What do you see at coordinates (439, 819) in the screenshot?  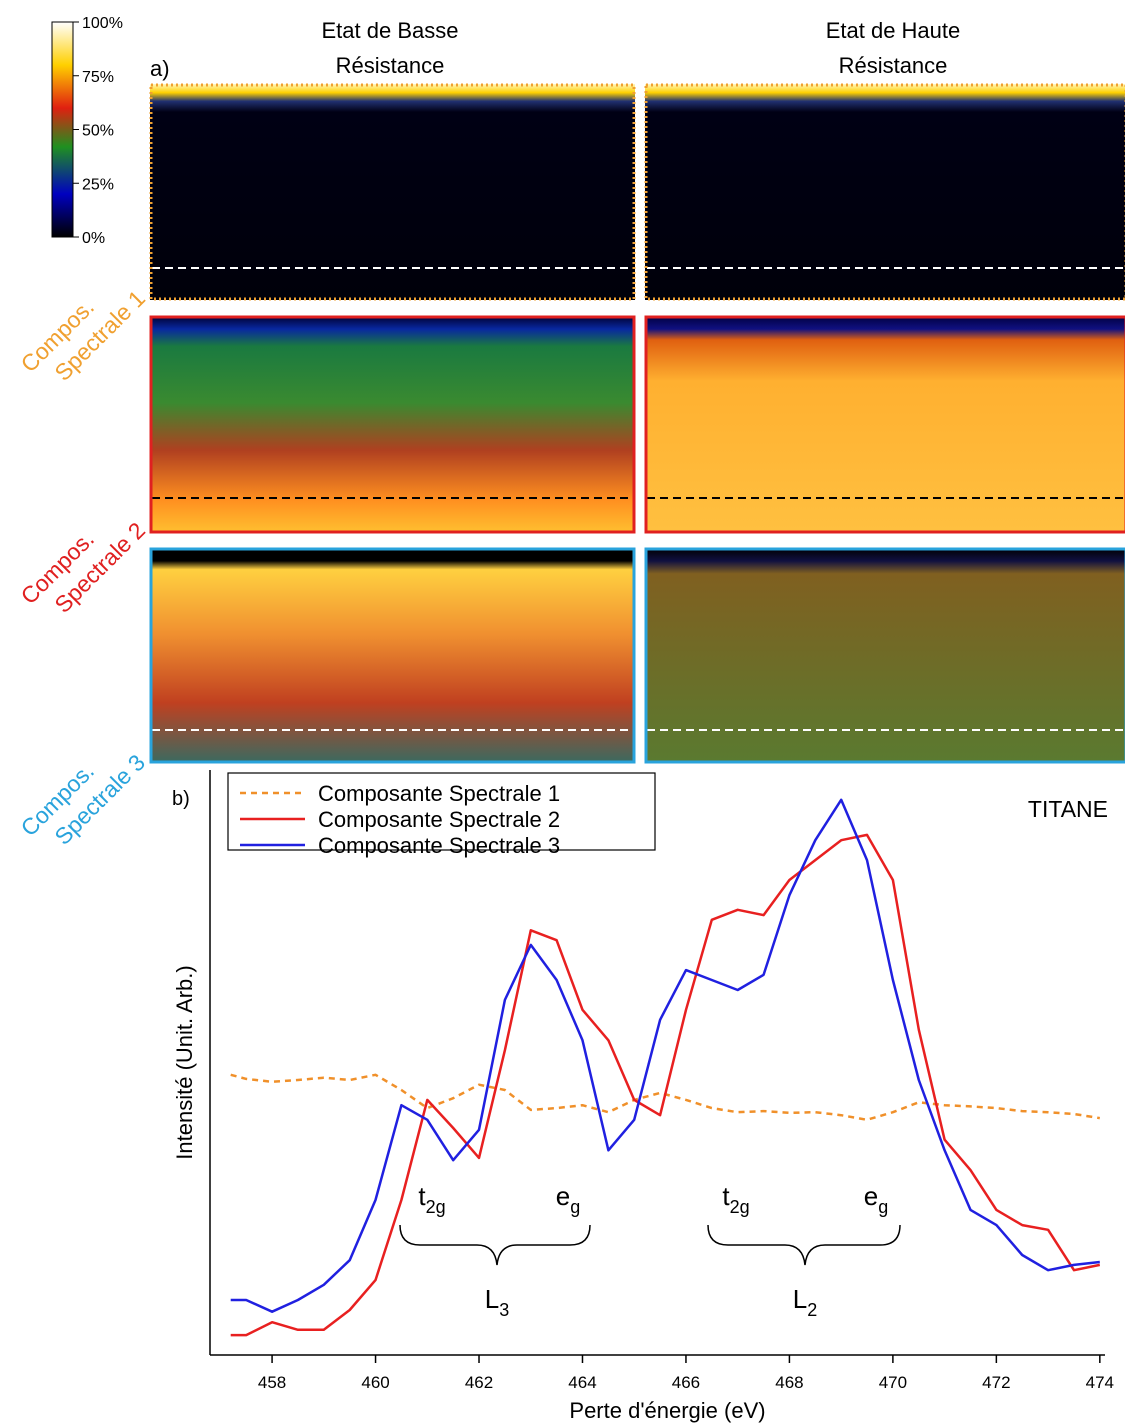 I see `legend-label: Composante Spectrale 2` at bounding box center [439, 819].